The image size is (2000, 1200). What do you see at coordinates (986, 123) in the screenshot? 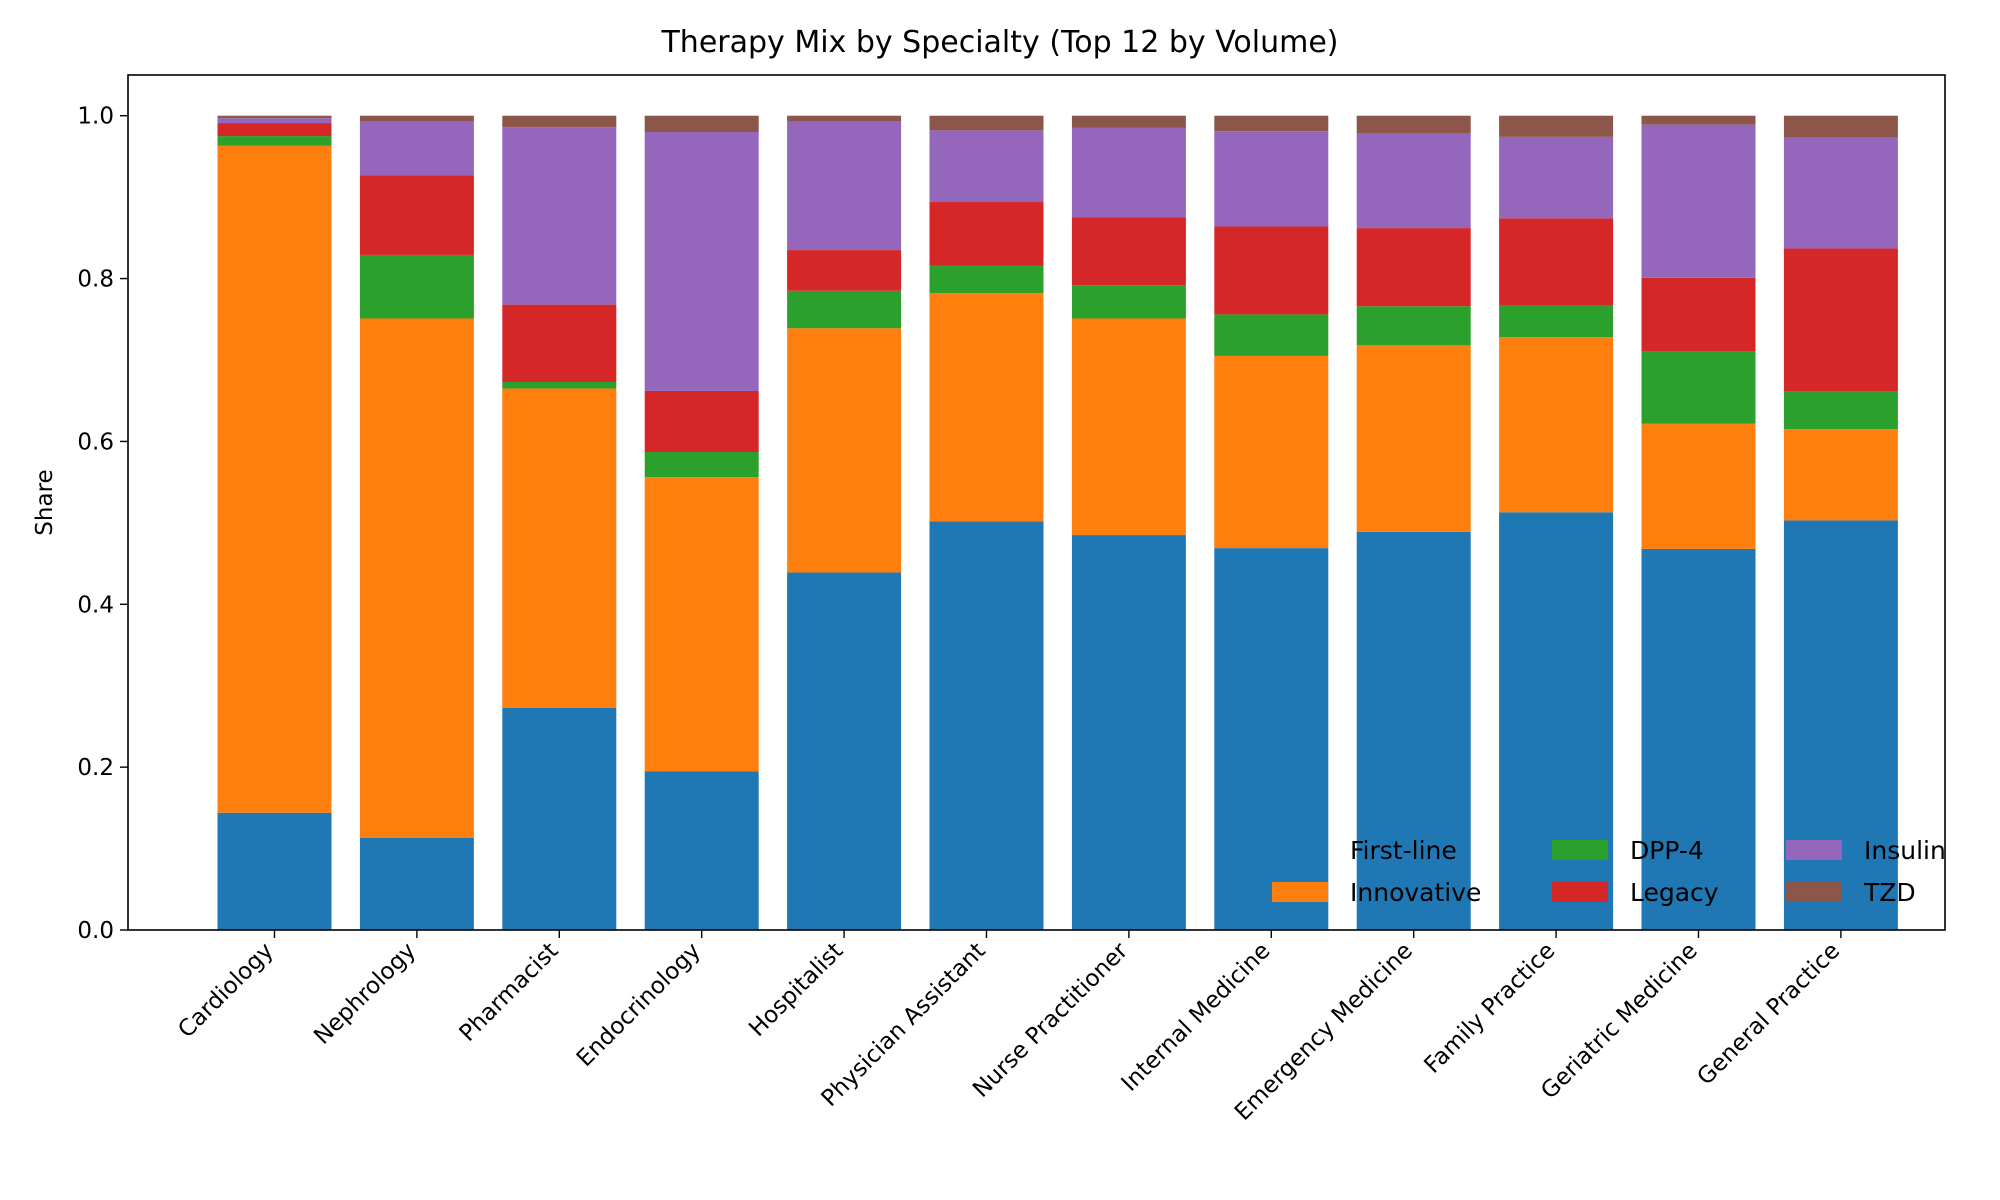
I see `bar-segment-tzd-physician-assistant` at bounding box center [986, 123].